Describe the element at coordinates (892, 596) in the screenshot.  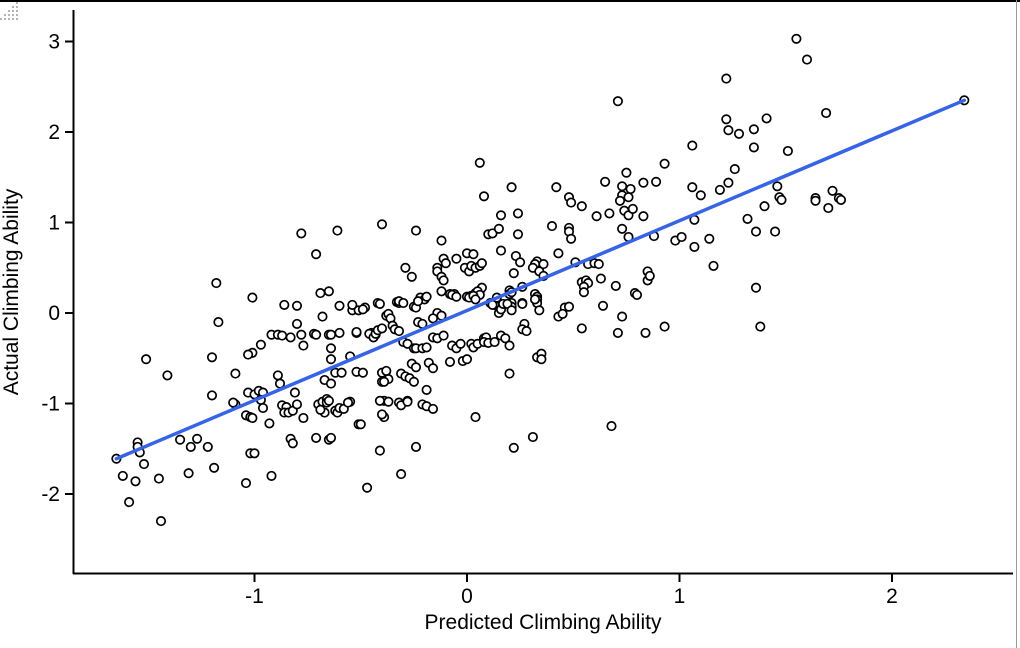
I see `x-tick-label: 2` at that location.